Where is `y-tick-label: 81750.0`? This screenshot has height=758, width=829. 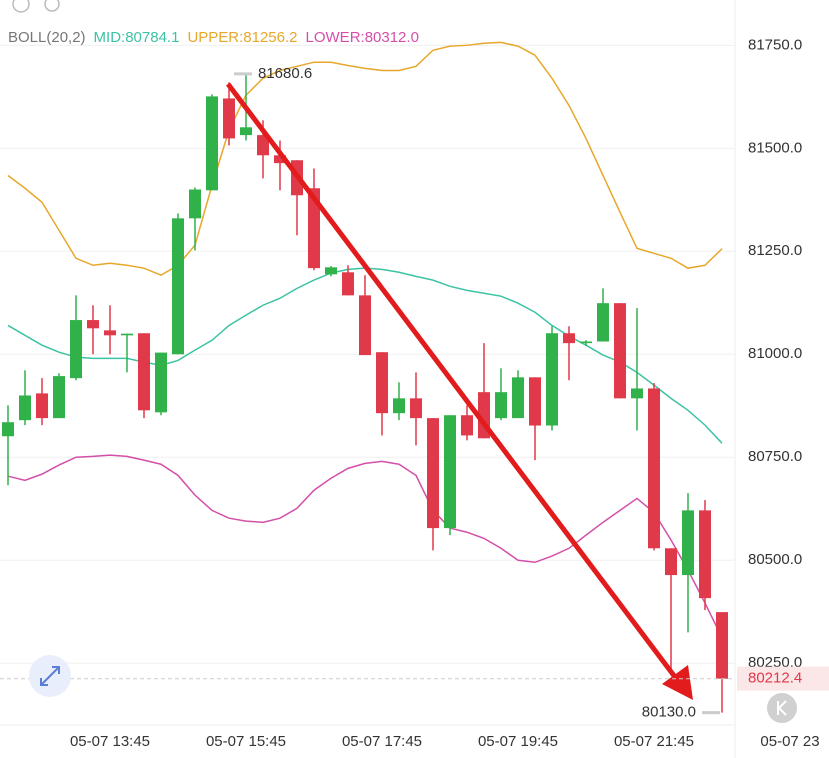 y-tick-label: 81750.0 is located at coordinates (775, 44).